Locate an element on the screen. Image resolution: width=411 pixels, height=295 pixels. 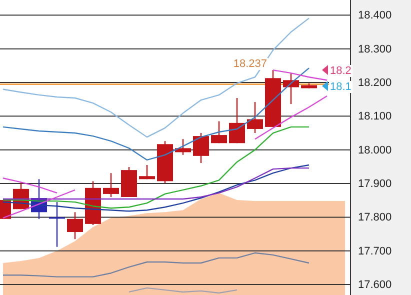
y-tick-label: 17.600 is located at coordinates (375, 285).